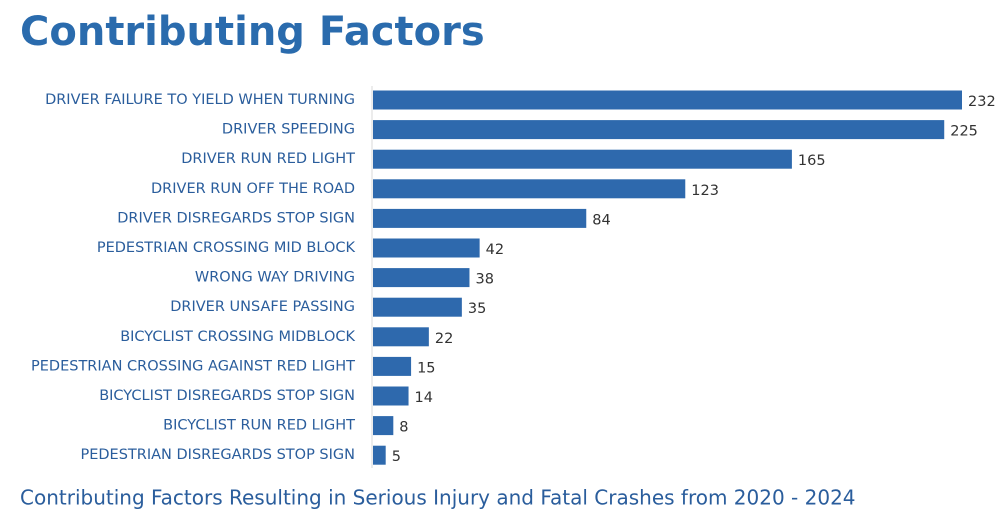 This screenshot has width=1000, height=522. What do you see at coordinates (236, 218) in the screenshot?
I see `category-label: DRIVER DISREGARDS STOP SIGN` at bounding box center [236, 218].